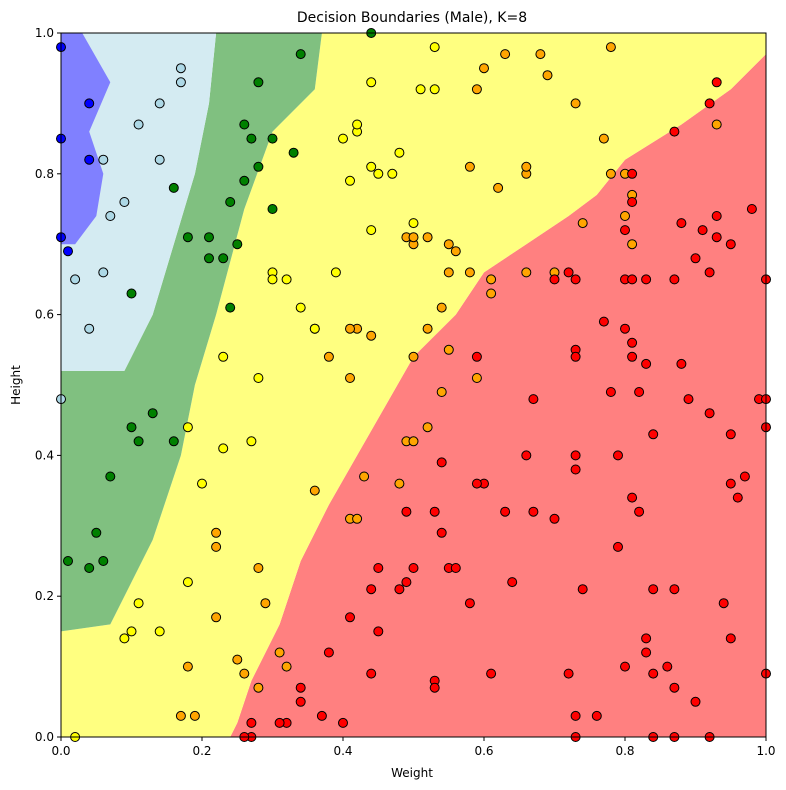 The height and width of the screenshot is (790, 786). Describe the element at coordinates (44, 33) in the screenshot. I see `y-tick-label: 1.0` at that location.